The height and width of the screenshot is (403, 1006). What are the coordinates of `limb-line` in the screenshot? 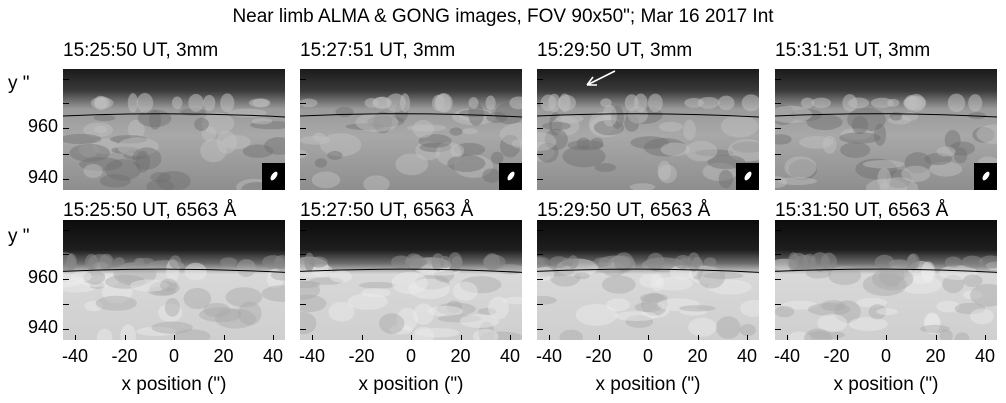 It's located at (411, 115).